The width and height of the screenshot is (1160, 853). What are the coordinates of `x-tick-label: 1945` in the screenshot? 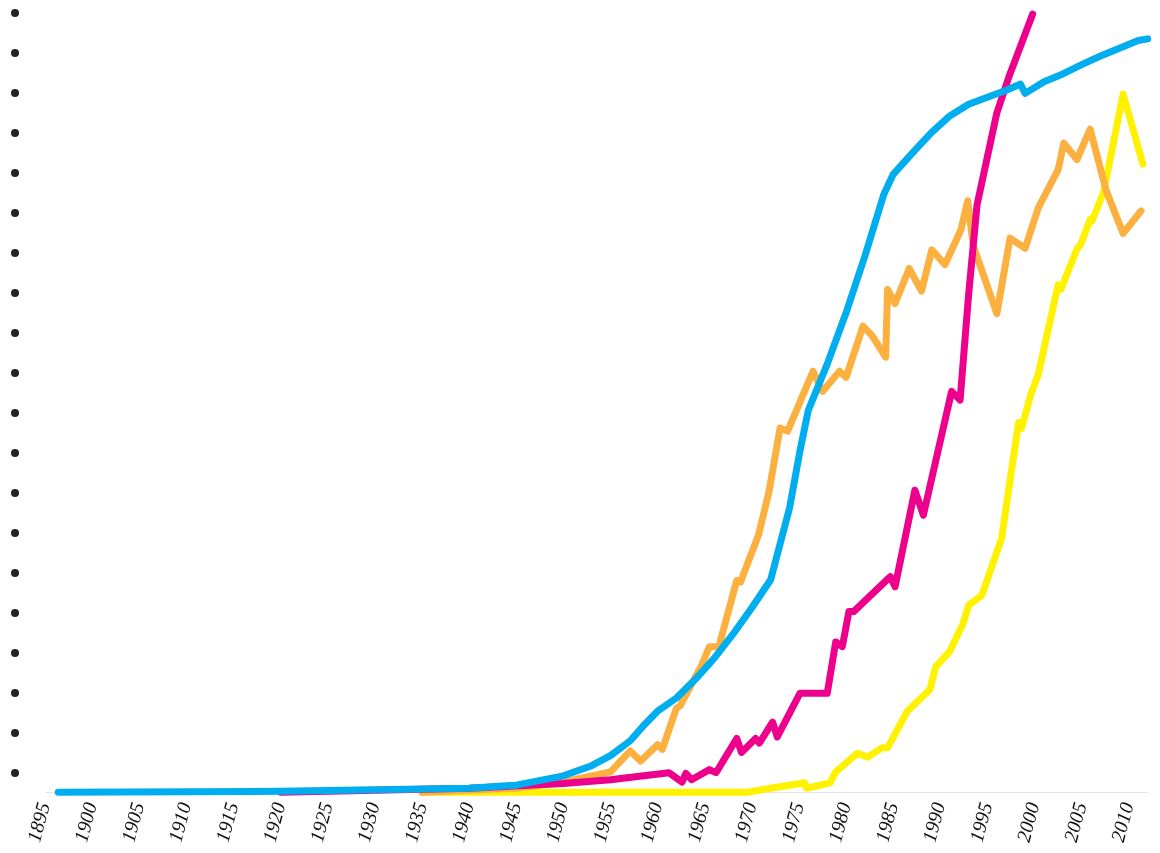 It's located at (509, 822).